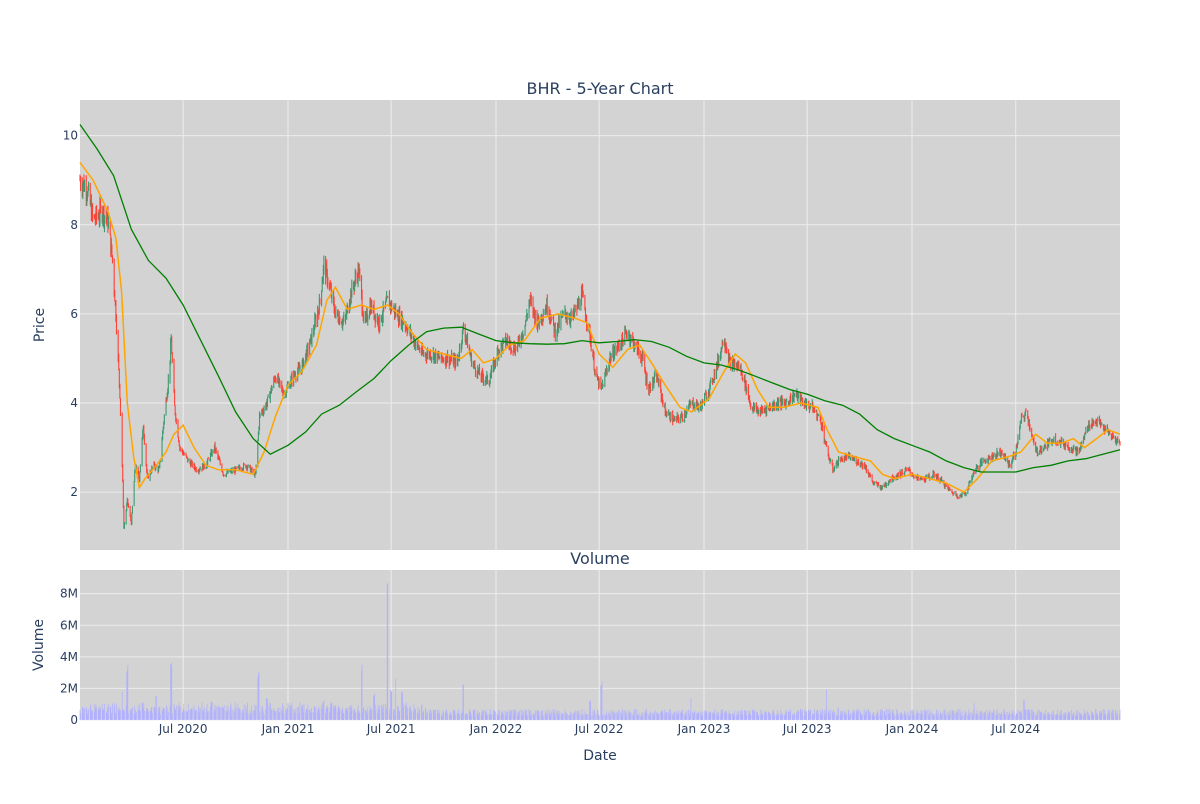  What do you see at coordinates (391, 729) in the screenshot?
I see `x-tick-label: Jul 2021` at bounding box center [391, 729].